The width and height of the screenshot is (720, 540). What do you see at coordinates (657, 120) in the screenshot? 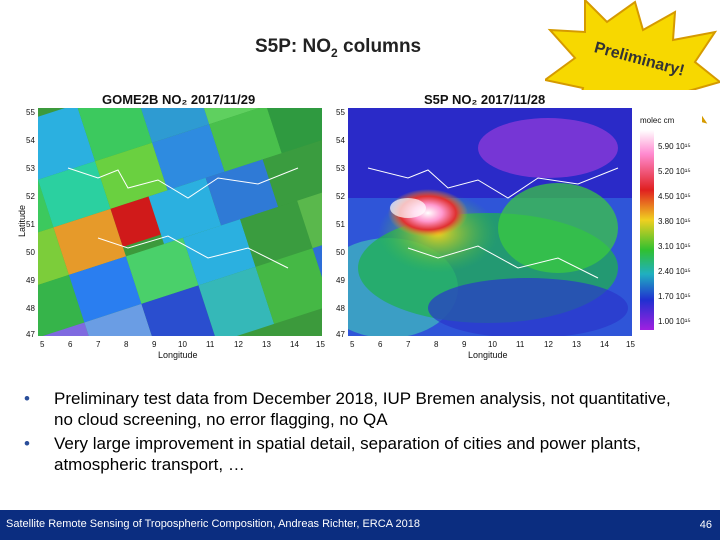
I see `colorbar-title: molec cm` at bounding box center [657, 120].